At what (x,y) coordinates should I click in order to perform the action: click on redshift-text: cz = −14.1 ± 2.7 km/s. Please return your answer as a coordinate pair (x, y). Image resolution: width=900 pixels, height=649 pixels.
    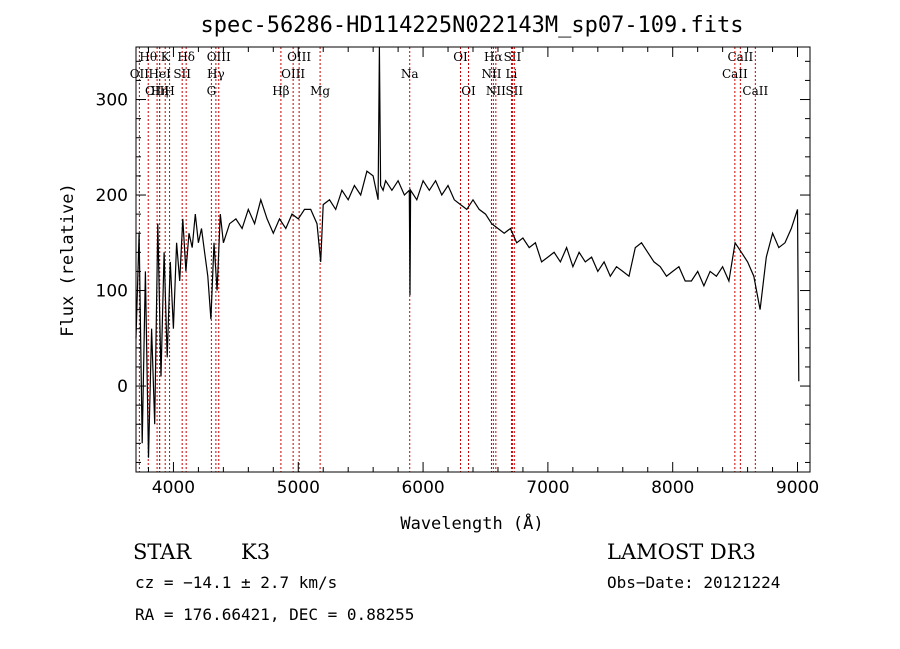
    Looking at the image, I should click on (236, 582).